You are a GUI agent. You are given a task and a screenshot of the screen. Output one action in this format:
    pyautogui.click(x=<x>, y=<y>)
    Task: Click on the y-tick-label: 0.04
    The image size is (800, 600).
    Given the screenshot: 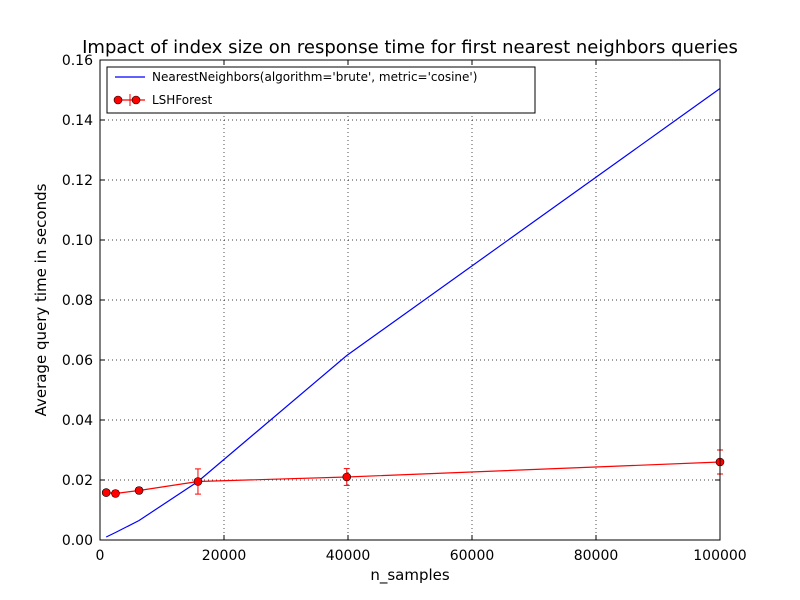 What is the action you would take?
    pyautogui.click(x=77, y=421)
    